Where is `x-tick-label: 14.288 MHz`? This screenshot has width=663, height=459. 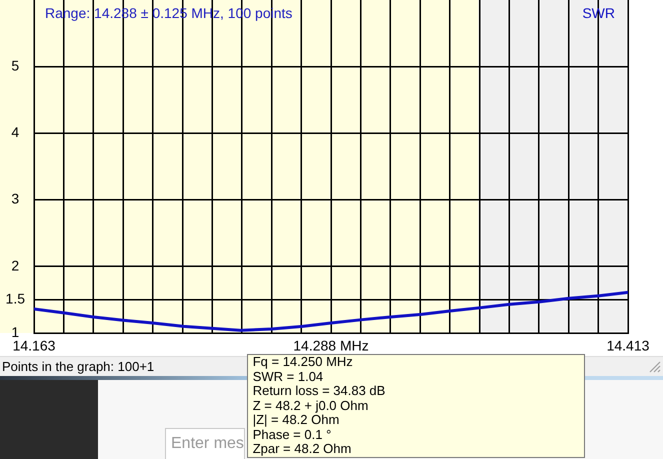 x-tick-label: 14.288 MHz is located at coordinates (331, 345).